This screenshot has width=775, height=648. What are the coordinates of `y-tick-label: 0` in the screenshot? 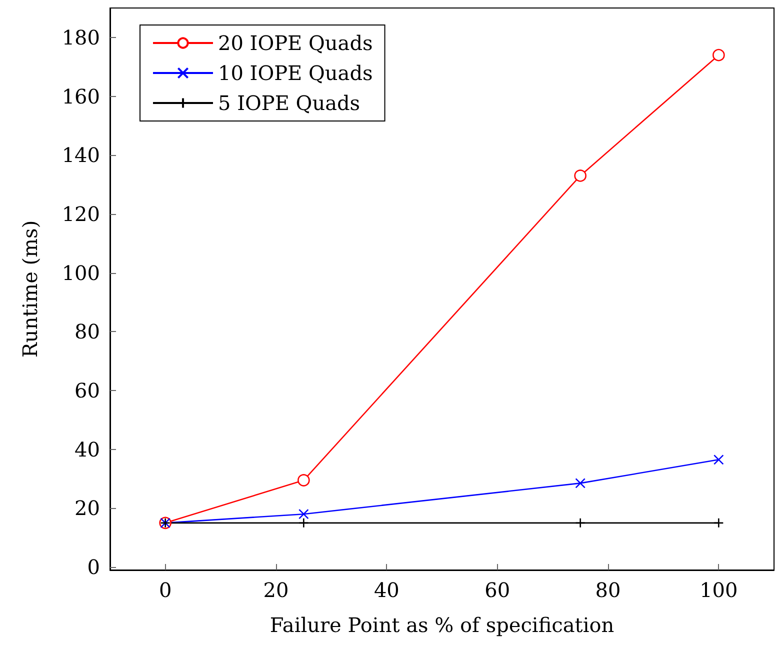 It's located at (93, 567).